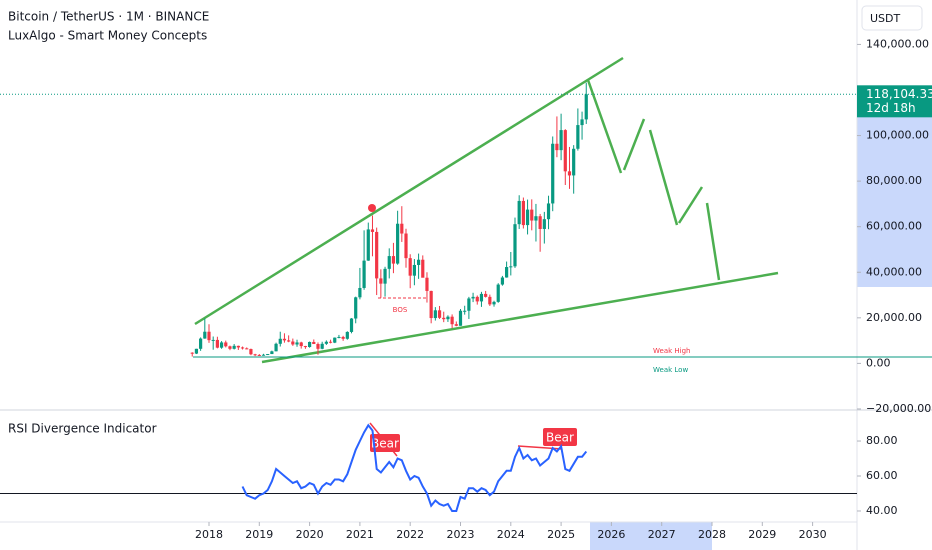 The height and width of the screenshot is (550, 932). Describe the element at coordinates (894, 200) in the screenshot. I see `axis-highlight` at that location.